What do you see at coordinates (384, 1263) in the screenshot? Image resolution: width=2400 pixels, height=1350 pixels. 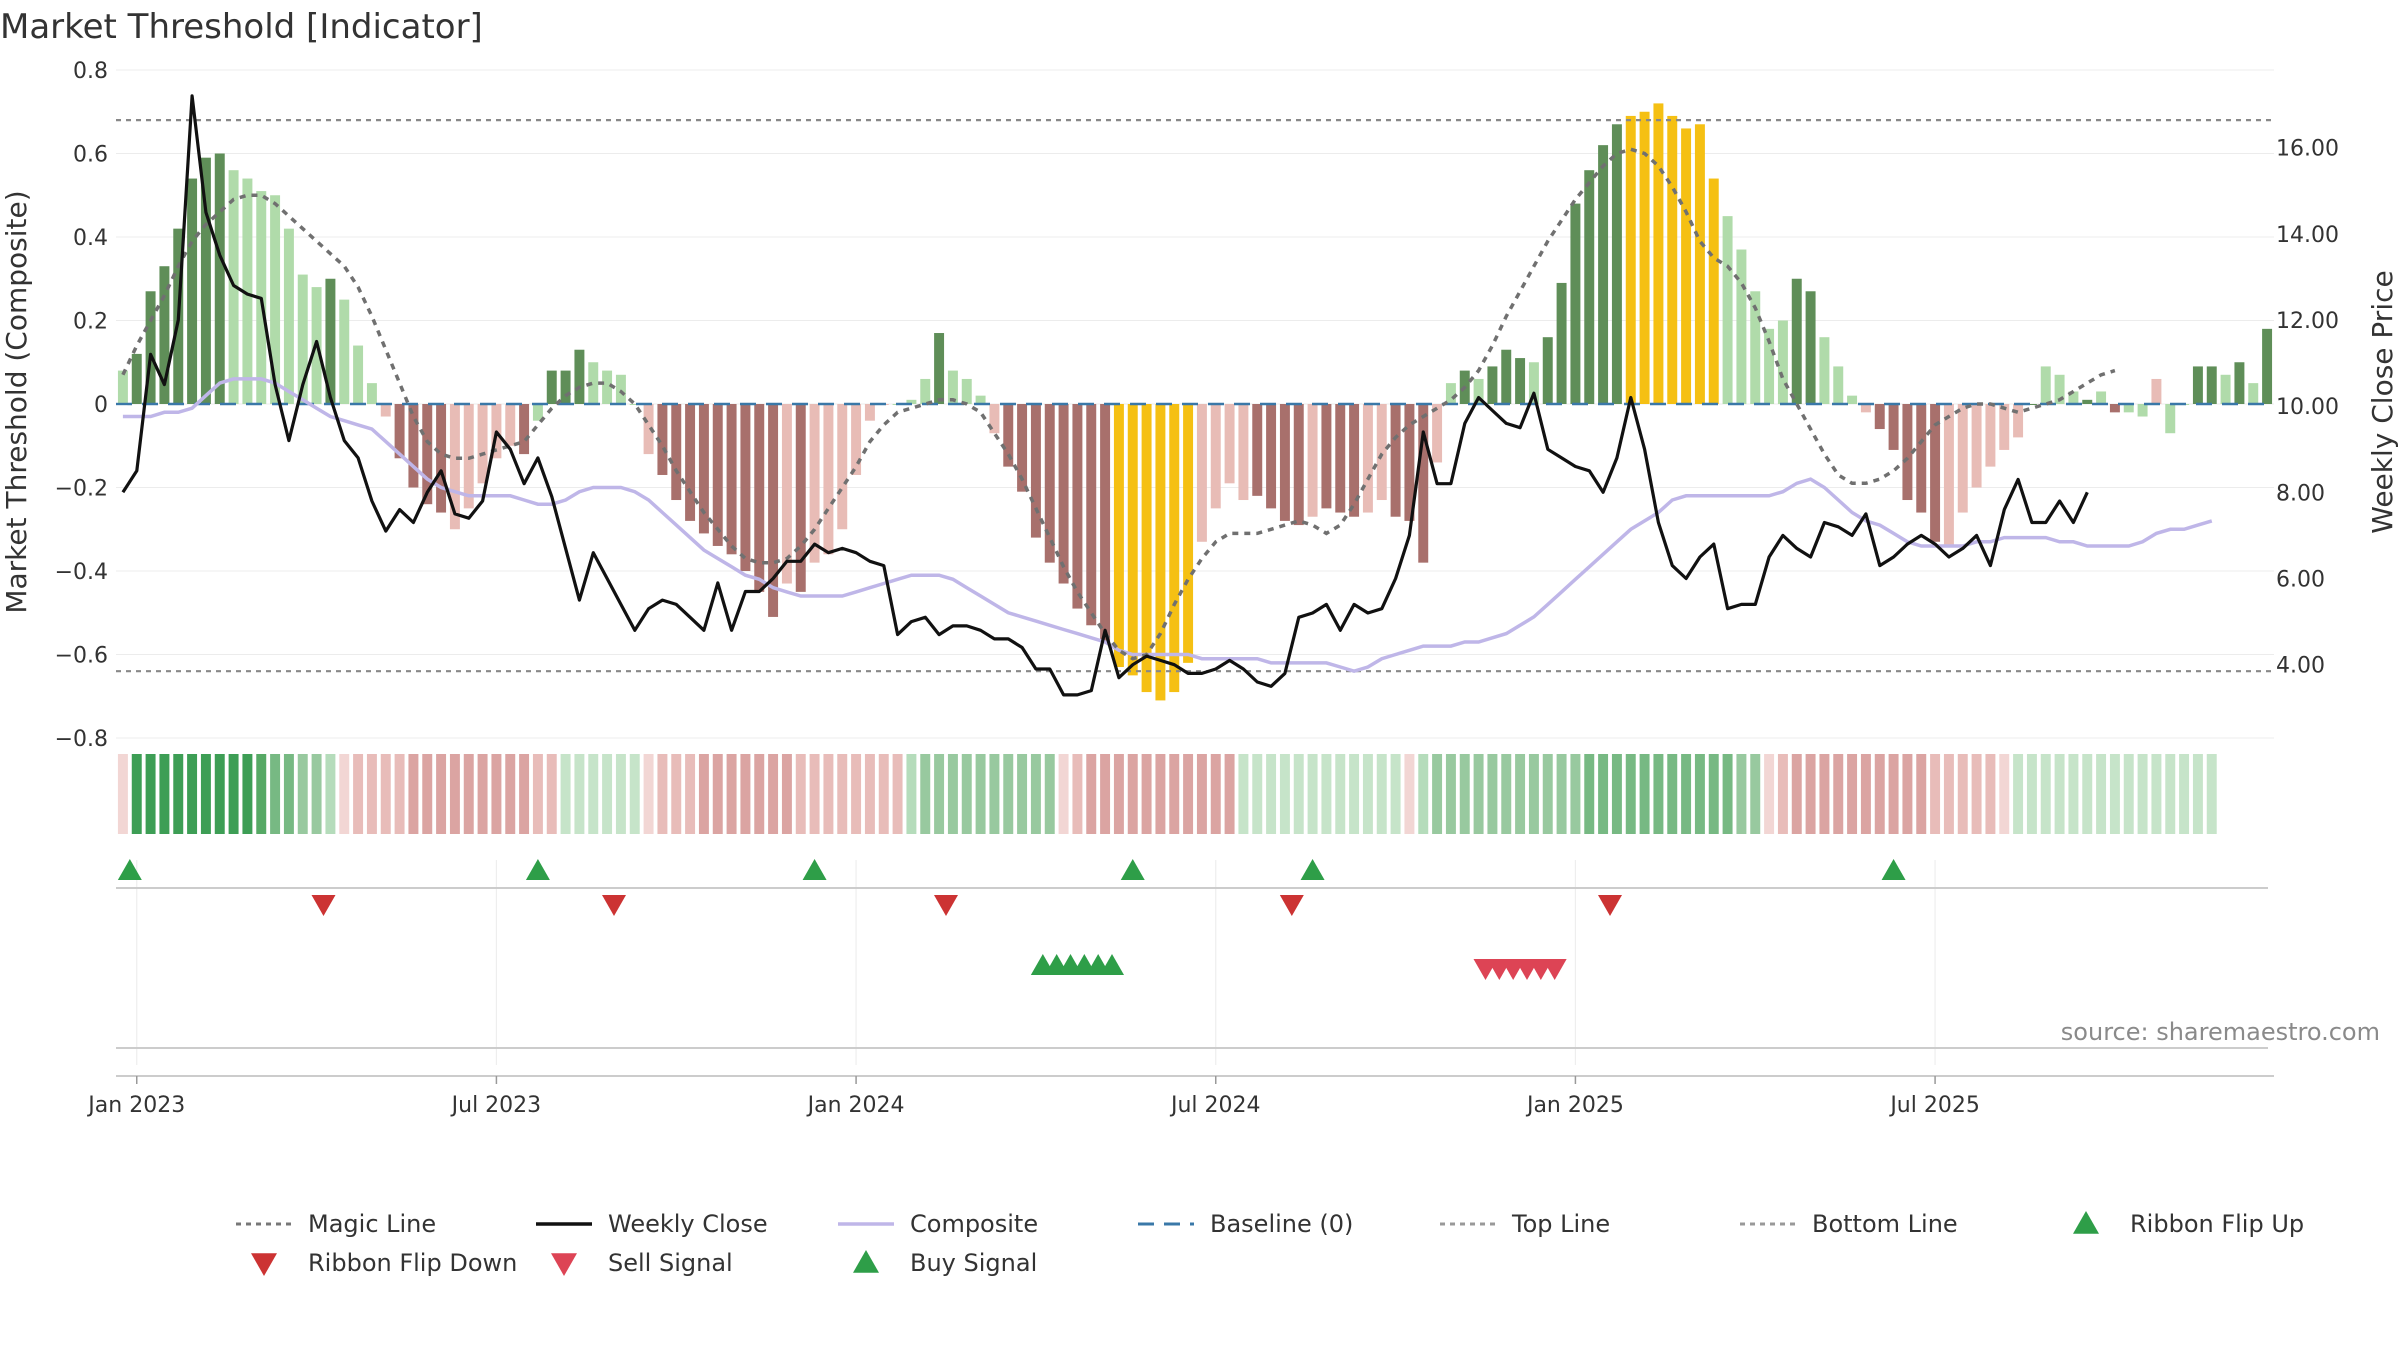 I see `legend-item: Ribbon Flip Down` at bounding box center [384, 1263].